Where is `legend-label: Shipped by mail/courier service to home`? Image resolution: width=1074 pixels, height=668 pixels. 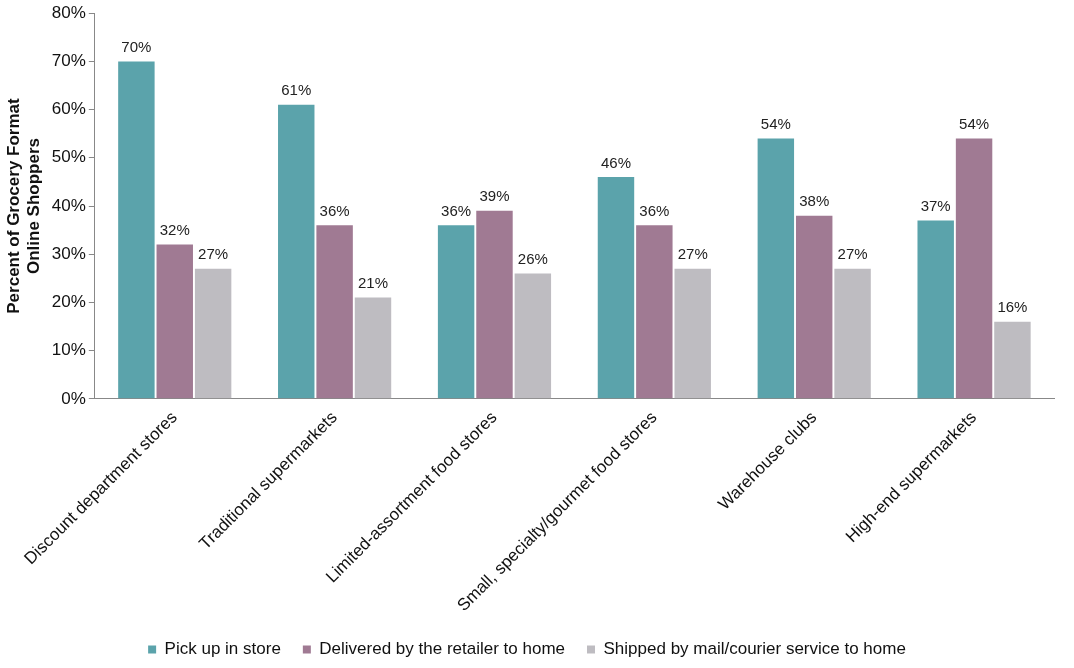
legend-label: Shipped by mail/courier service to home is located at coordinates (754, 649).